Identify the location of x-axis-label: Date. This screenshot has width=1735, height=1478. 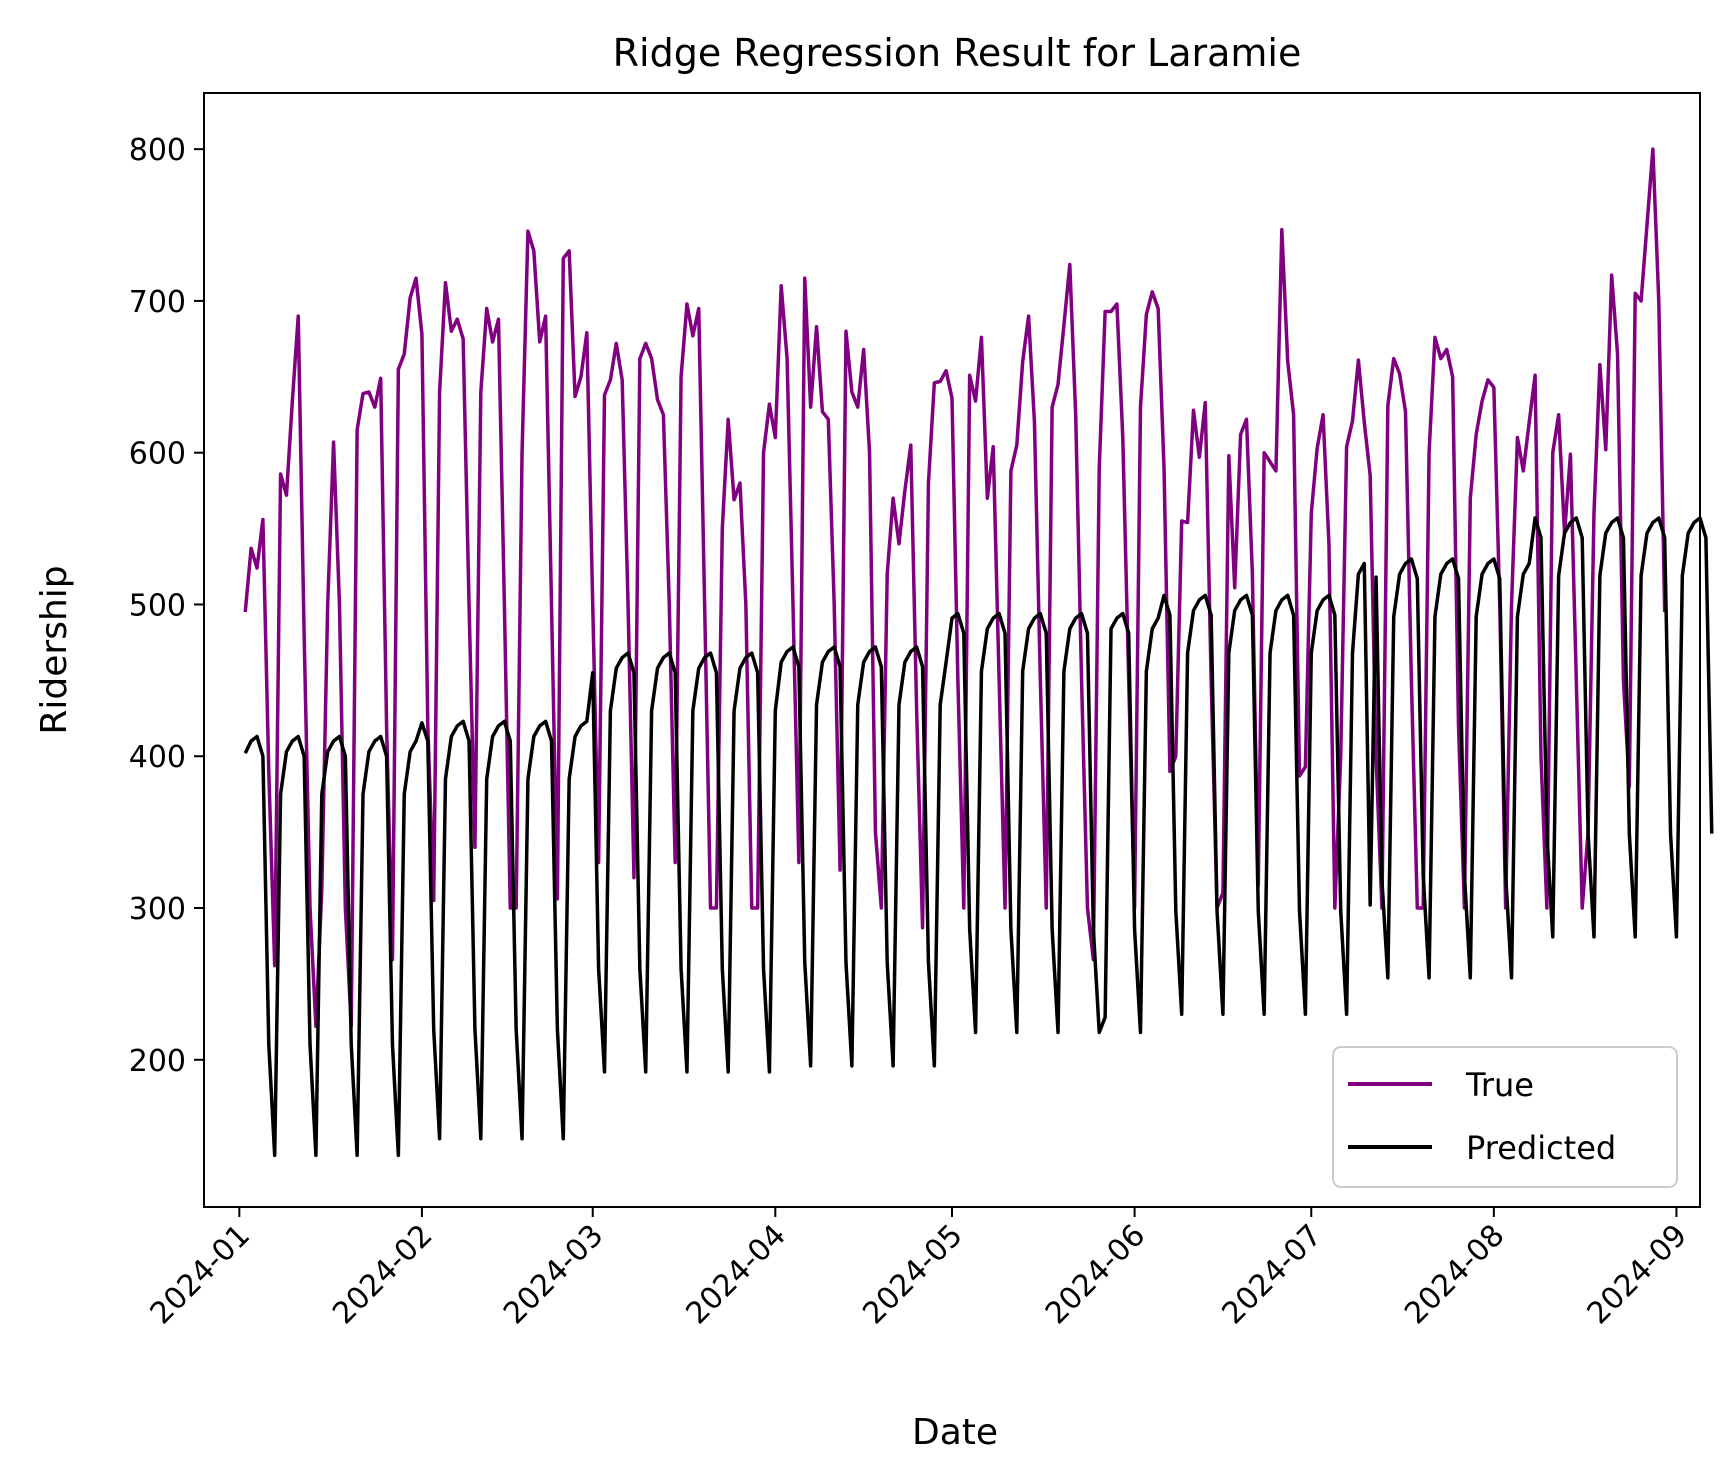
(955, 1432).